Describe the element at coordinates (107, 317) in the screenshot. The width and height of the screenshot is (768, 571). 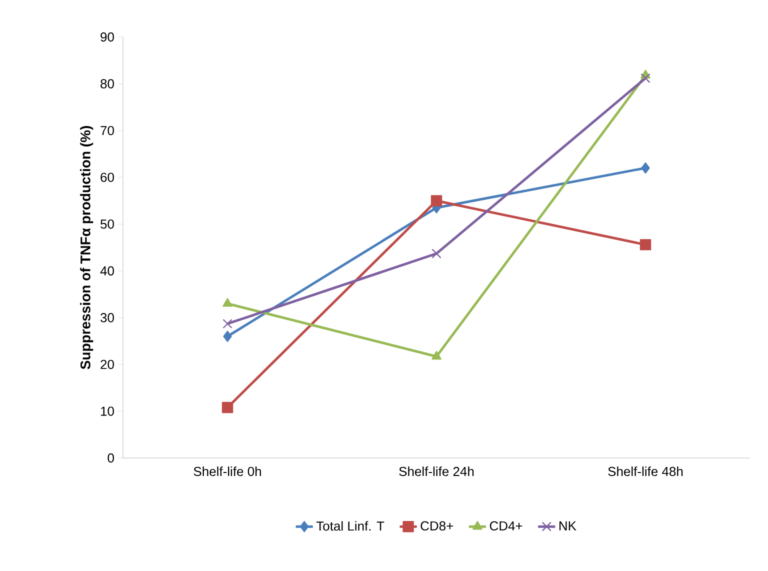
I see `y-tick-label: 30` at that location.